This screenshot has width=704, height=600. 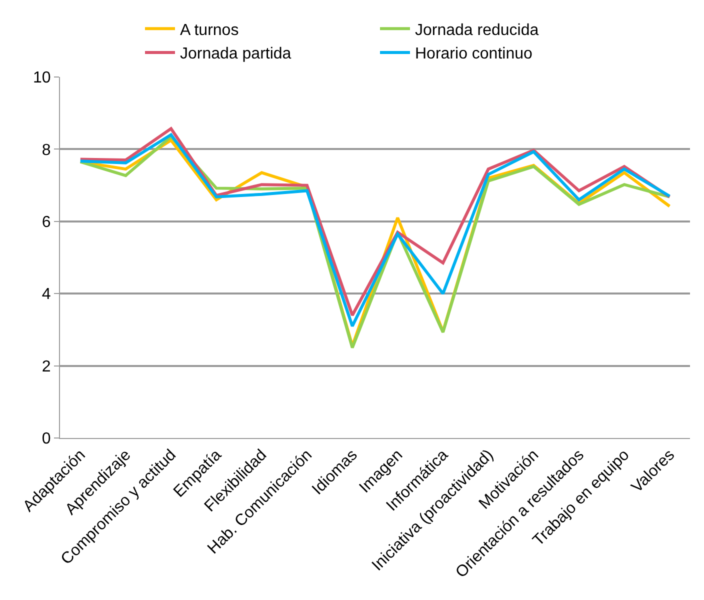 What do you see at coordinates (209, 30) in the screenshot?
I see `legend-label: A turnos` at bounding box center [209, 30].